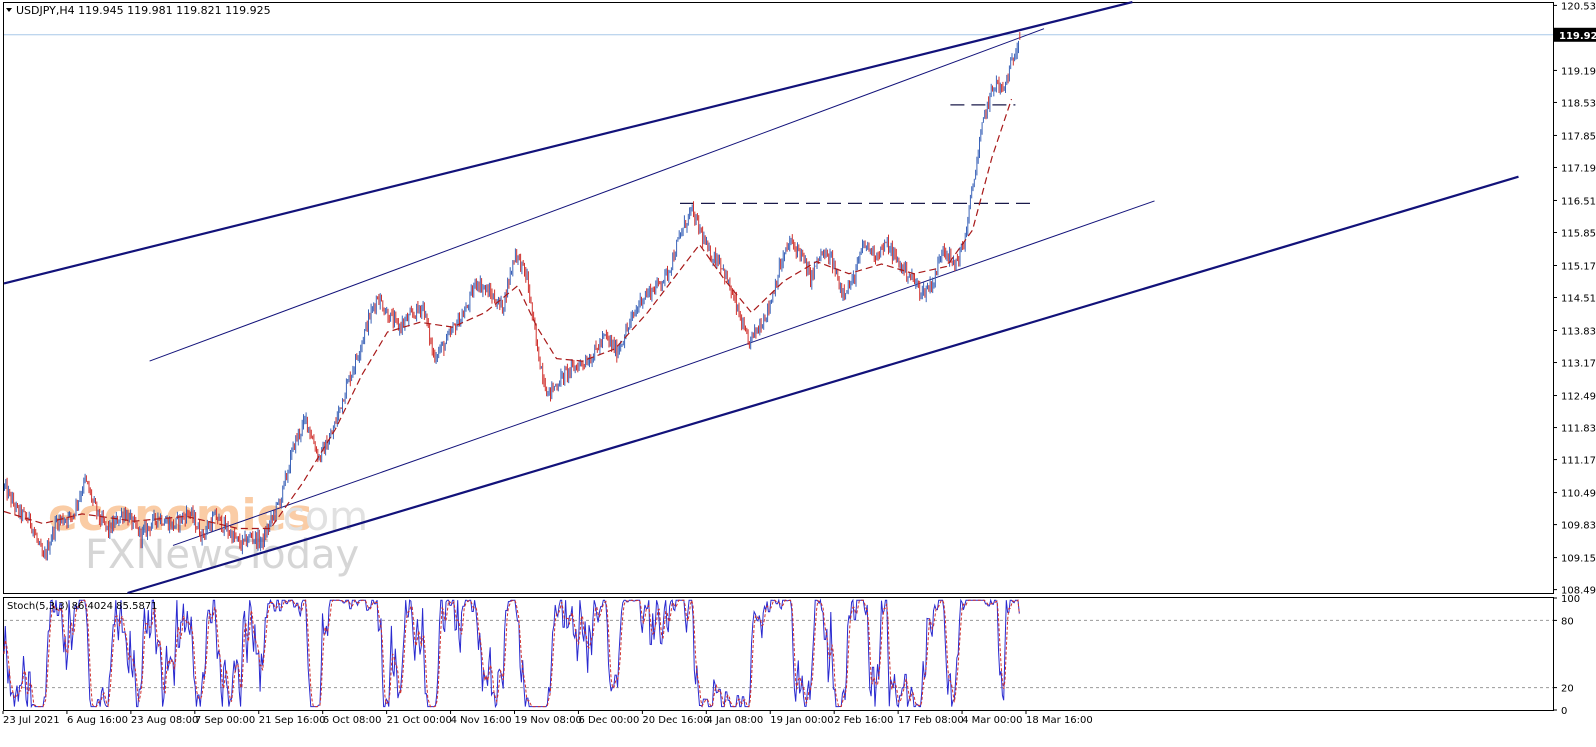  What do you see at coordinates (1578, 266) in the screenshot?
I see `price-tick-label: 115.170` at bounding box center [1578, 266].